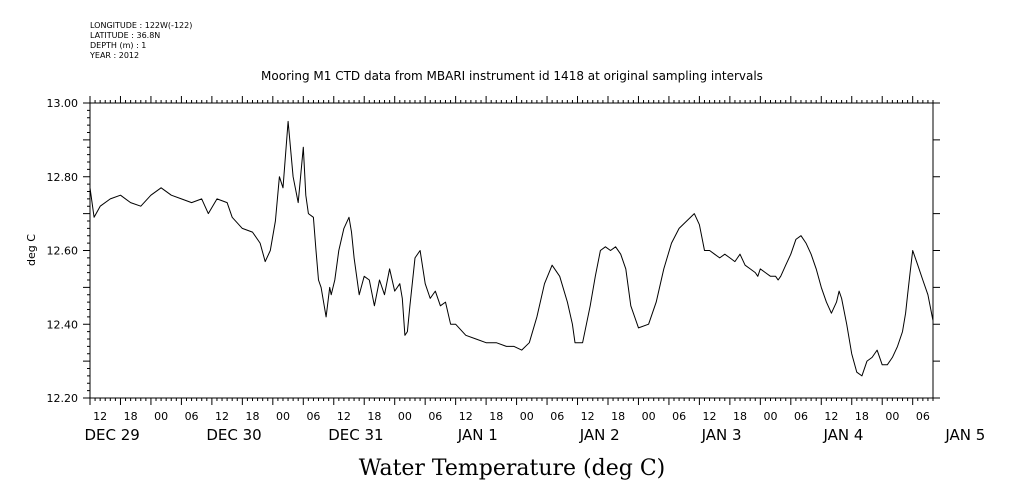  I want to click on date-label: DEC 29, so click(111, 435).